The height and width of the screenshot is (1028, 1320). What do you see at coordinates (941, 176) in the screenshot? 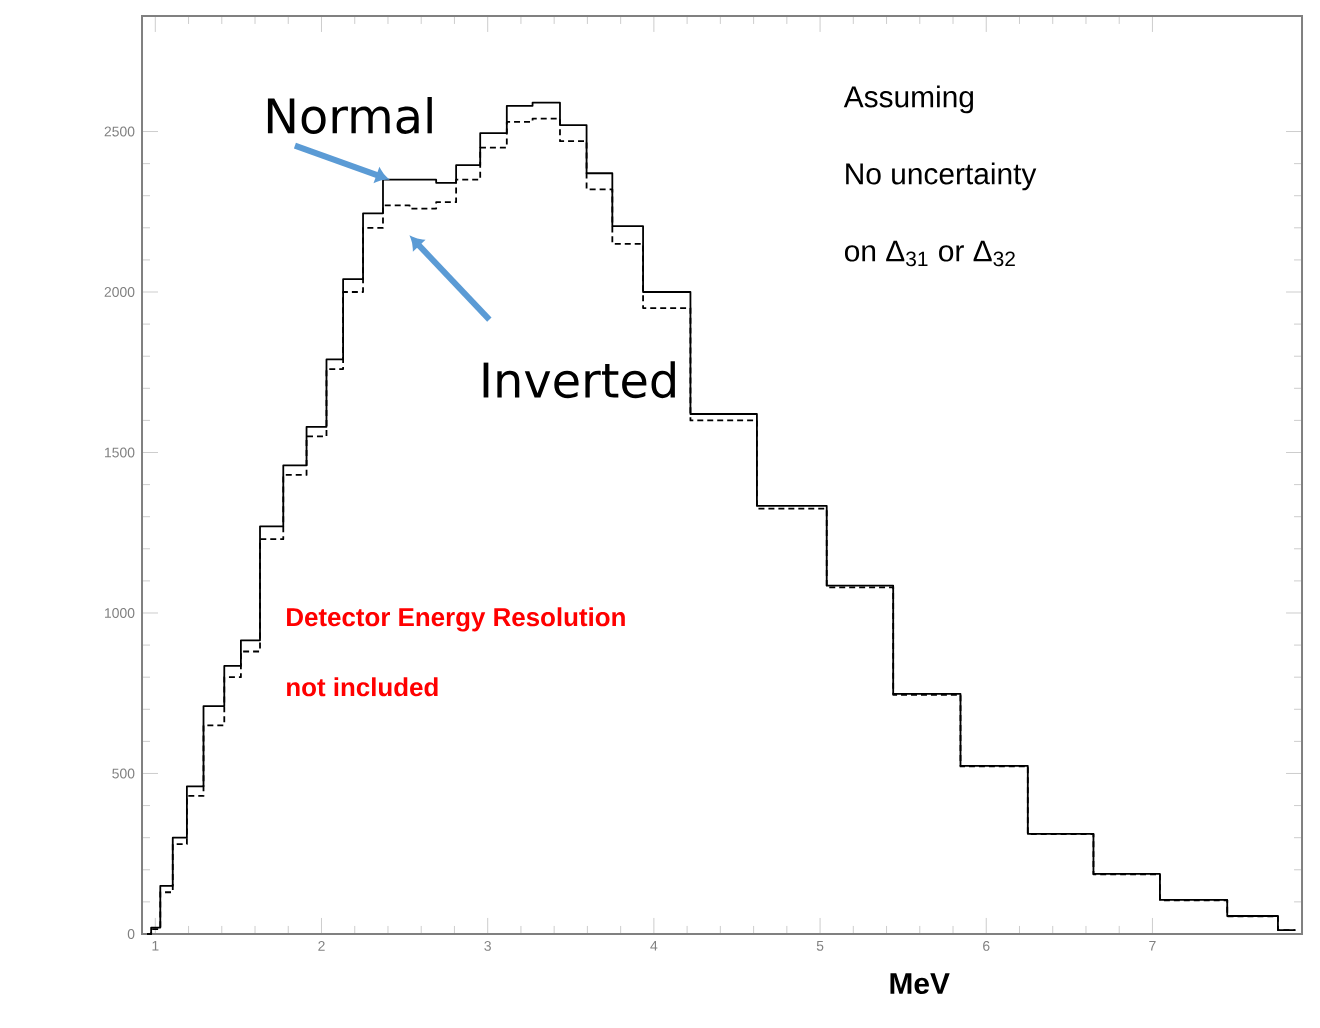
I see `annotation: No uncertainty` at bounding box center [941, 176].